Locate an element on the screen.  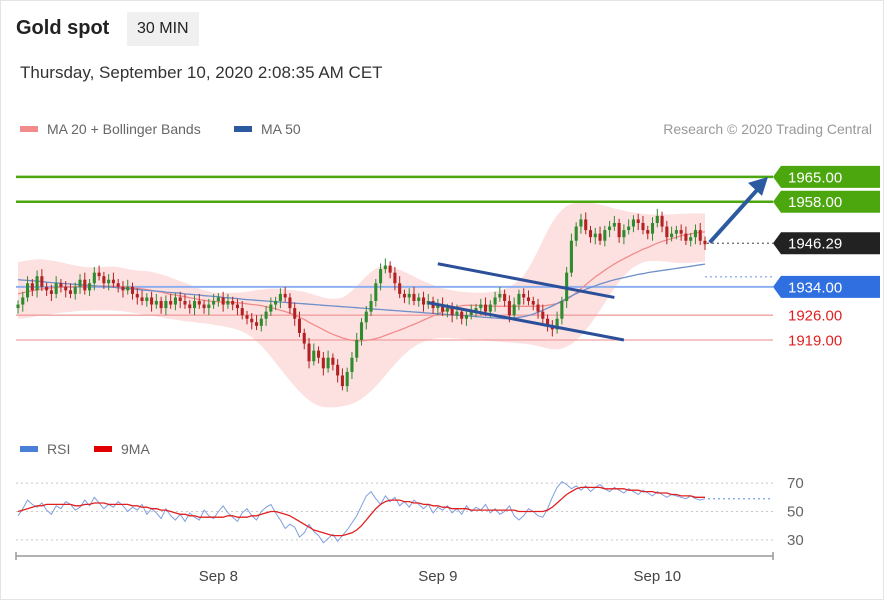
price-label-1965-00: 1965.00 is located at coordinates (815, 177).